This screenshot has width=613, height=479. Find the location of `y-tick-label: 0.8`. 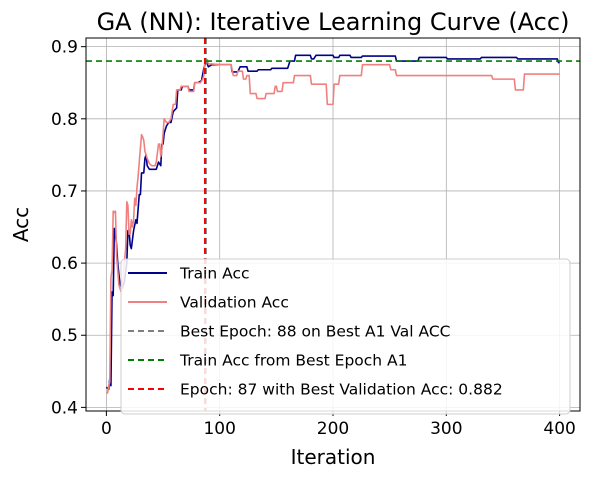

y-tick-label: 0.8 is located at coordinates (64, 120).